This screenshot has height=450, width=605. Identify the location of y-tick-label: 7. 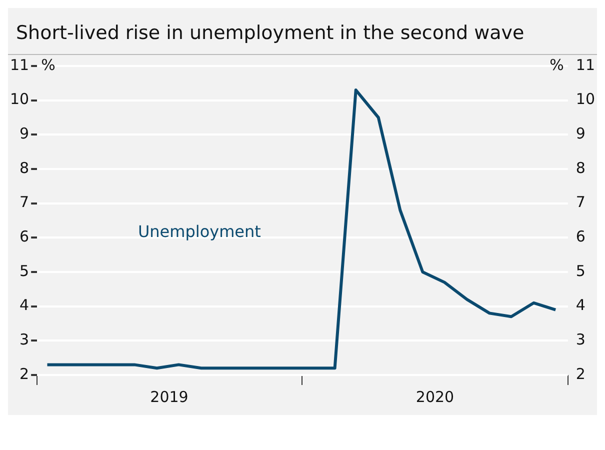
(25, 202).